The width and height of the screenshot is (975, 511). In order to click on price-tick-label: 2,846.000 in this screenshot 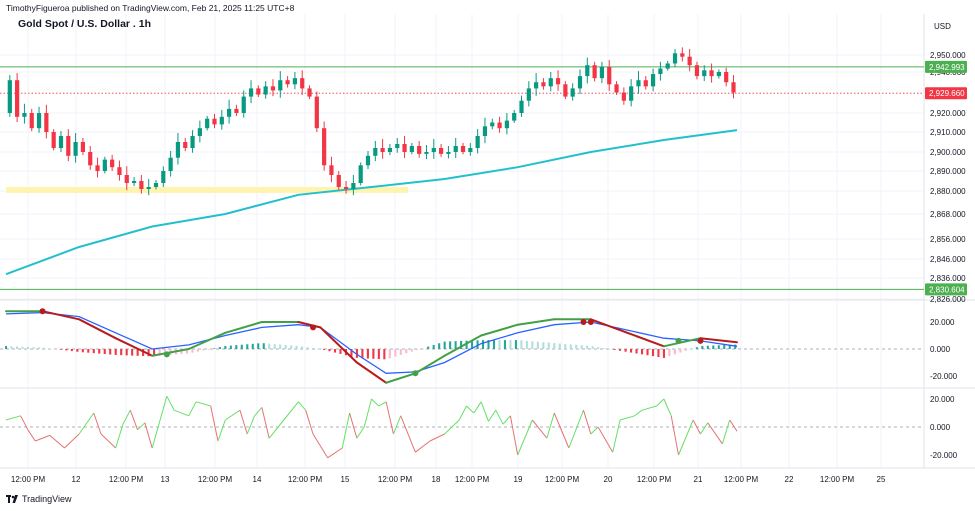, I will do `click(948, 259)`.